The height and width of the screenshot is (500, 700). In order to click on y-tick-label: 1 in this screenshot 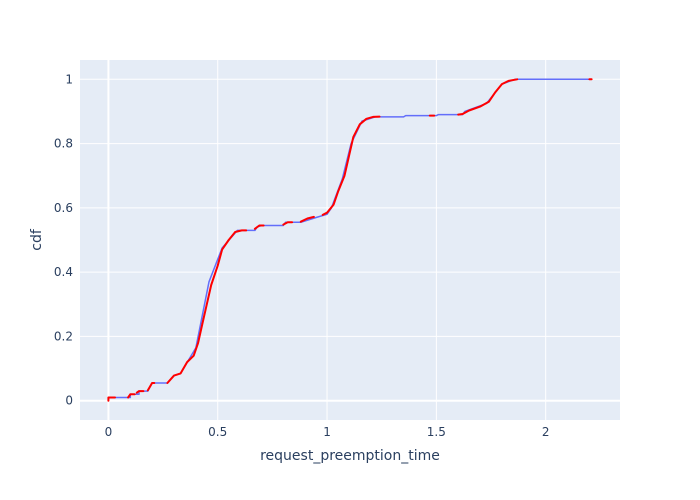, I will do `click(69, 79)`.